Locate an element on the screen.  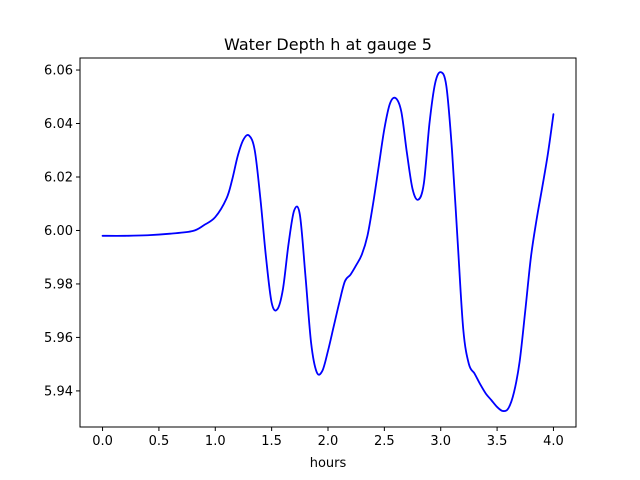
y-axis-ticks: 5.94 5.96 5.98 6.00 6.02 6.04 6.06 is located at coordinates (62, 231).